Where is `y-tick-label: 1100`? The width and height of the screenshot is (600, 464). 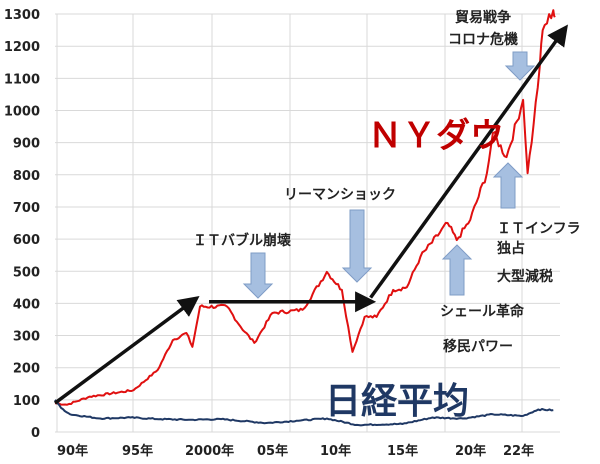
y-tick-label: 1100 is located at coordinates (22, 79).